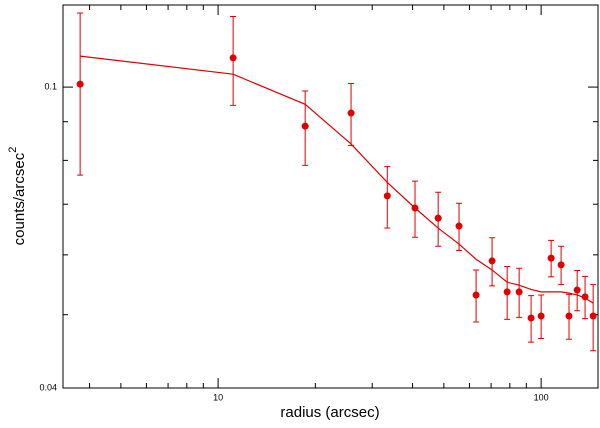 The height and width of the screenshot is (428, 600). Describe the element at coordinates (541, 397) in the screenshot. I see `x-tick-label: 100` at that location.